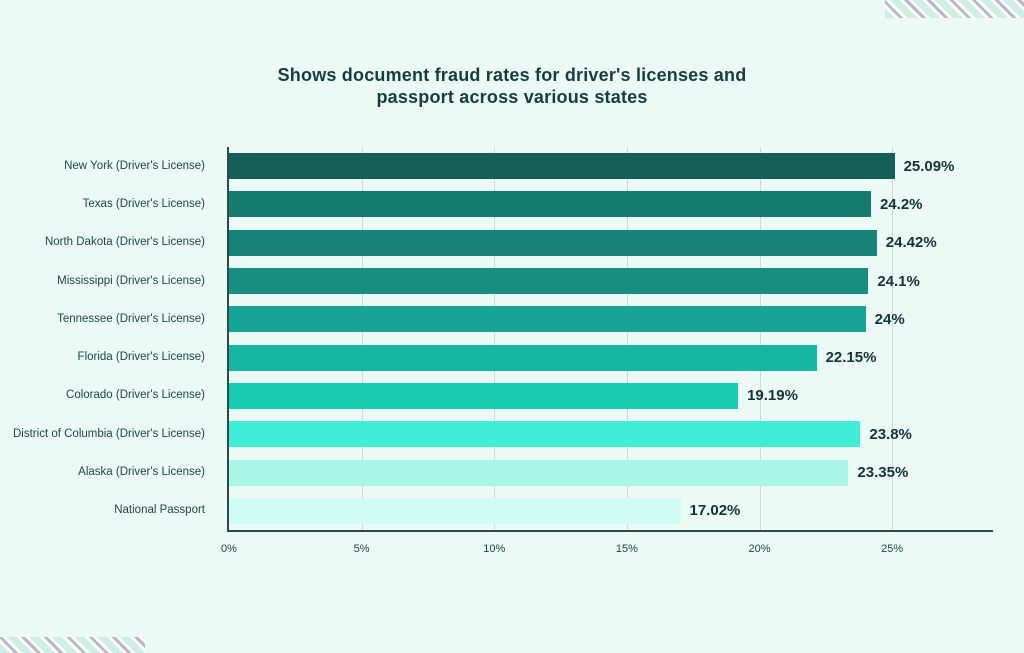 The height and width of the screenshot is (653, 1024). I want to click on chart-row: 24.1%, so click(611, 281).